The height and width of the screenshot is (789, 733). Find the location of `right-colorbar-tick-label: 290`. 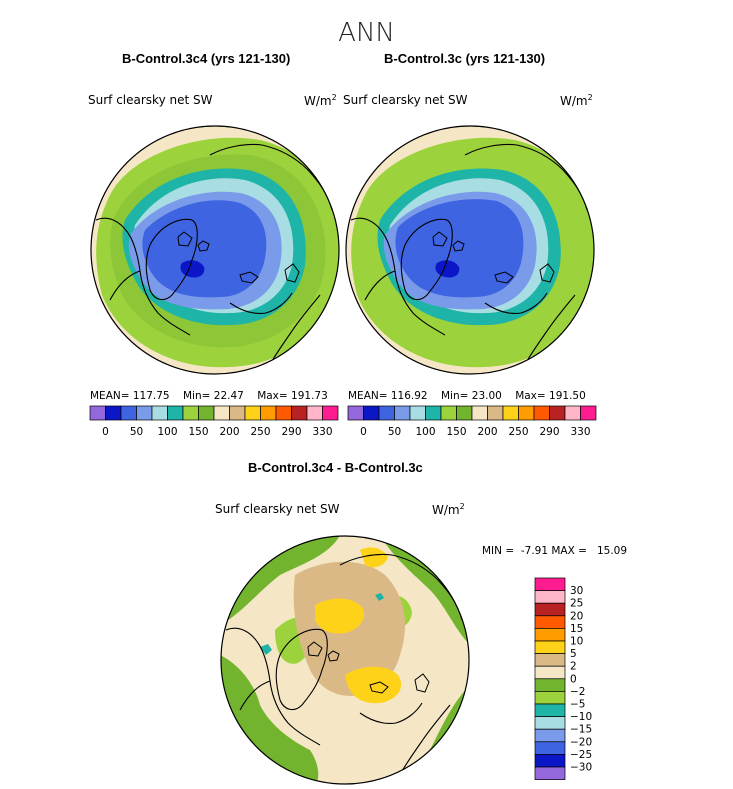

right-colorbar-tick-label: 290 is located at coordinates (549, 432).